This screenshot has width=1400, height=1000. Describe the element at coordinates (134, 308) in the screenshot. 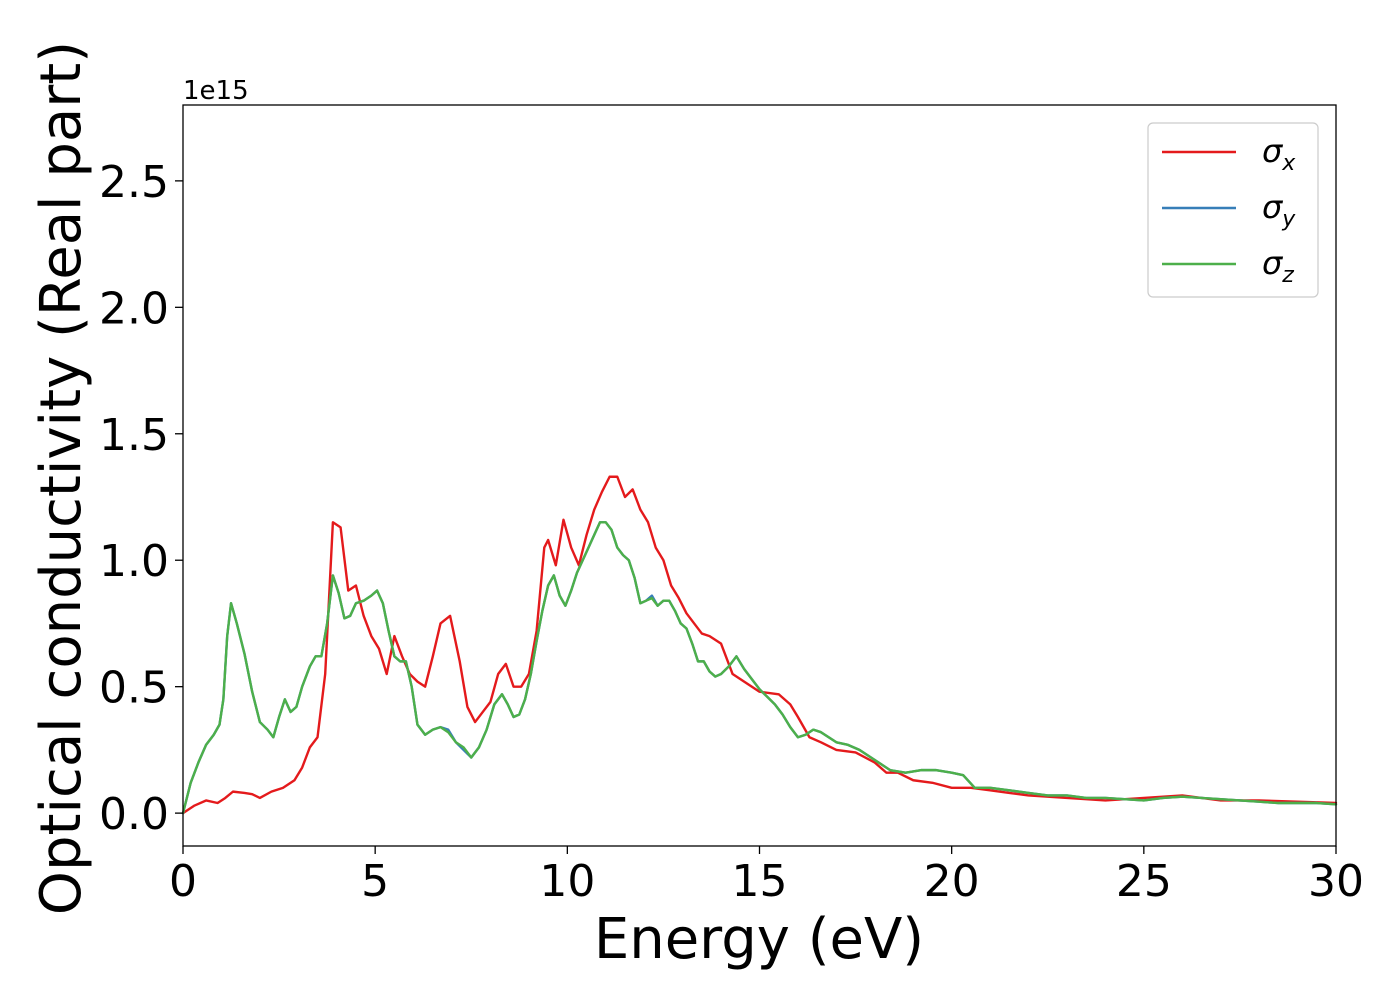

I see `y-tick-label: 2.0` at that location.